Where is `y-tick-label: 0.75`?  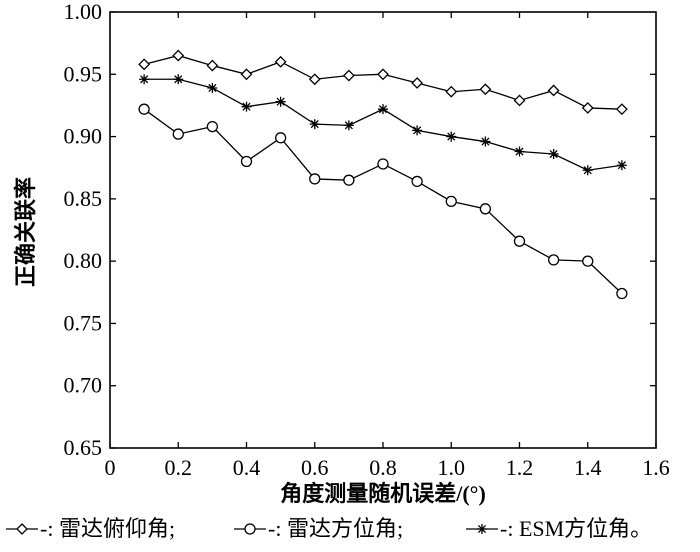
y-tick-label: 0.75 is located at coordinates (83, 322).